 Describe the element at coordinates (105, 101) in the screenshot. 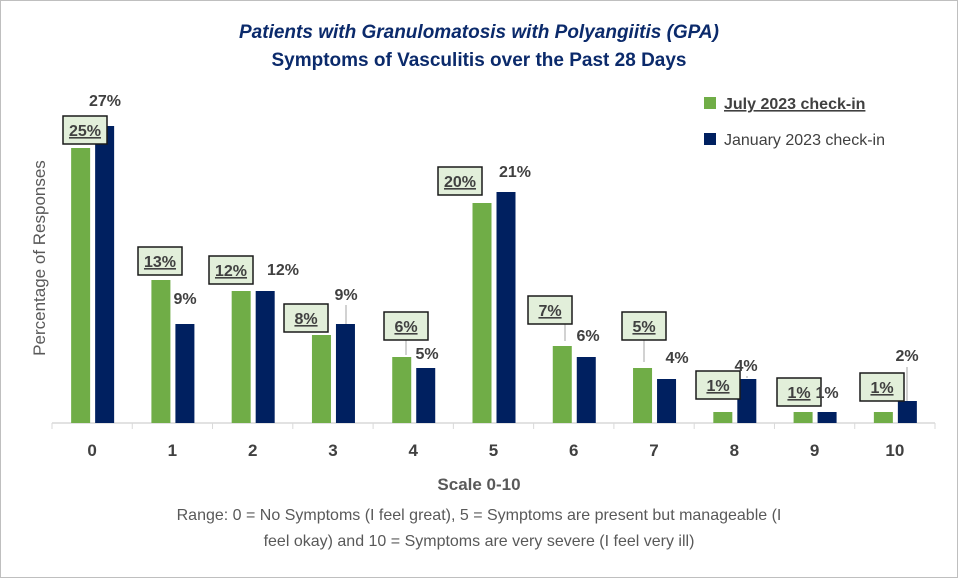

I see `data-label-january: 27%` at that location.